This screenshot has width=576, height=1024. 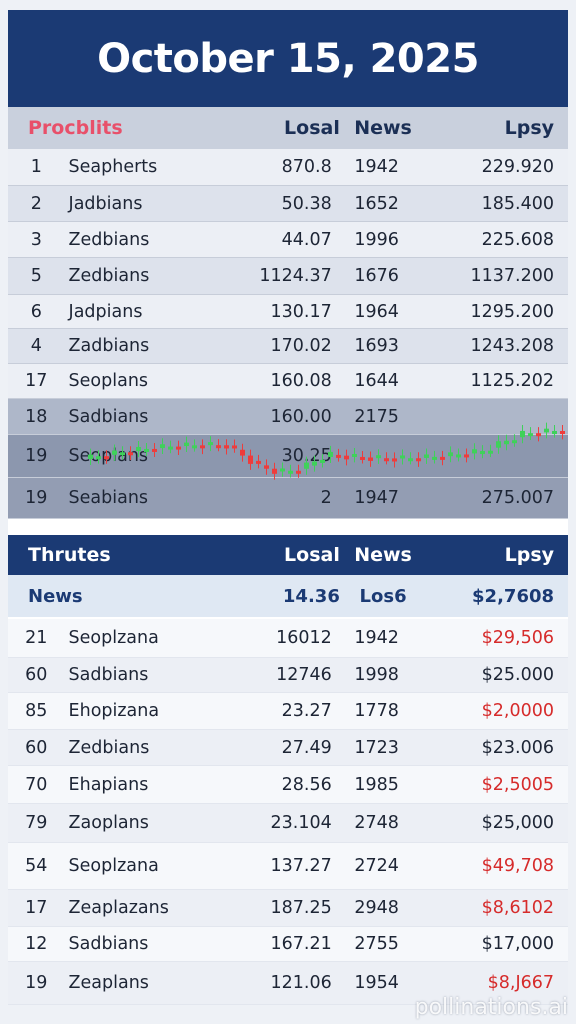 I want to click on row-news: 1693, so click(x=376, y=346).